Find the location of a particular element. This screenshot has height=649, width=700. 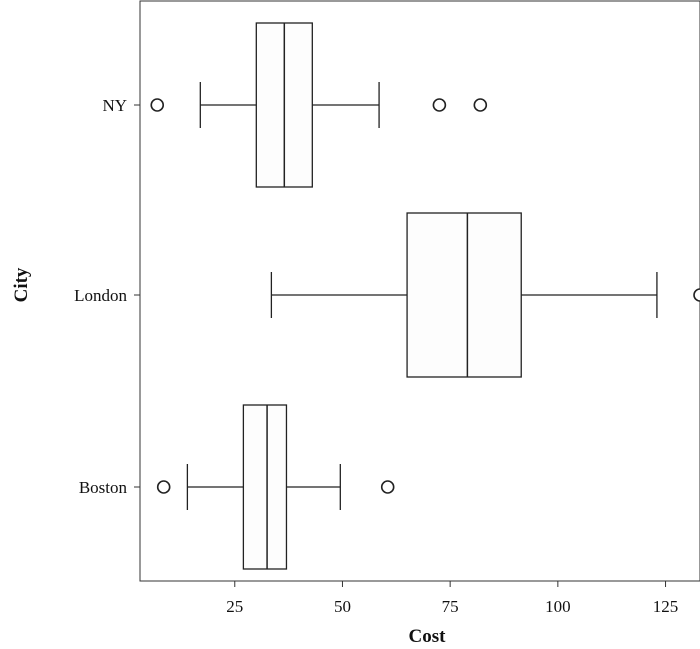

box-group-ny is located at coordinates (319, 105).